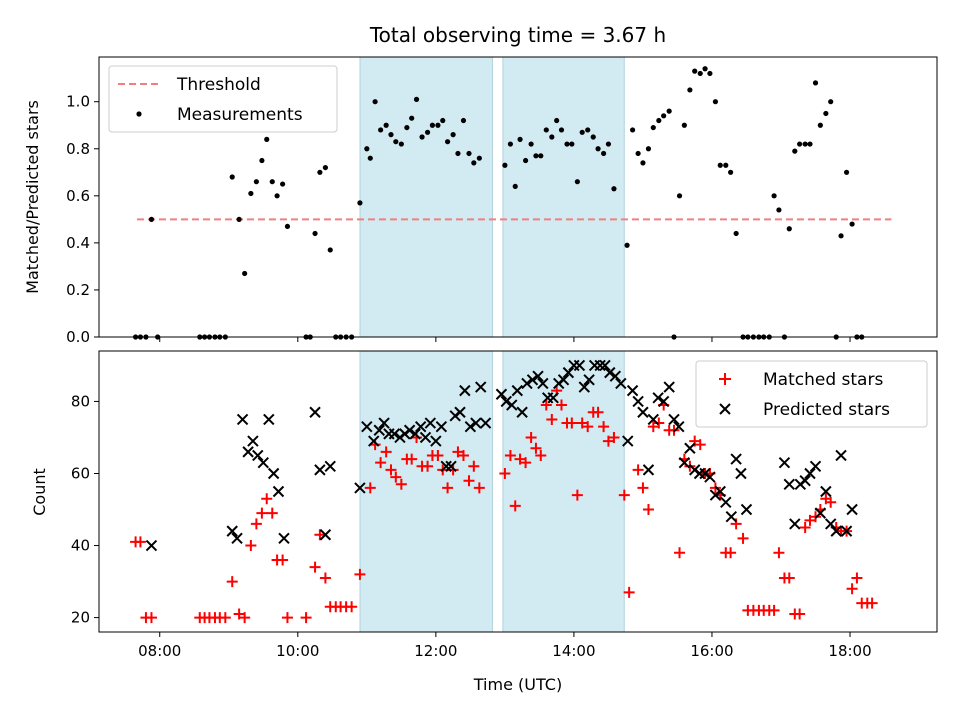  I want to click on y-tick-label: 0.6, so click(78, 196).